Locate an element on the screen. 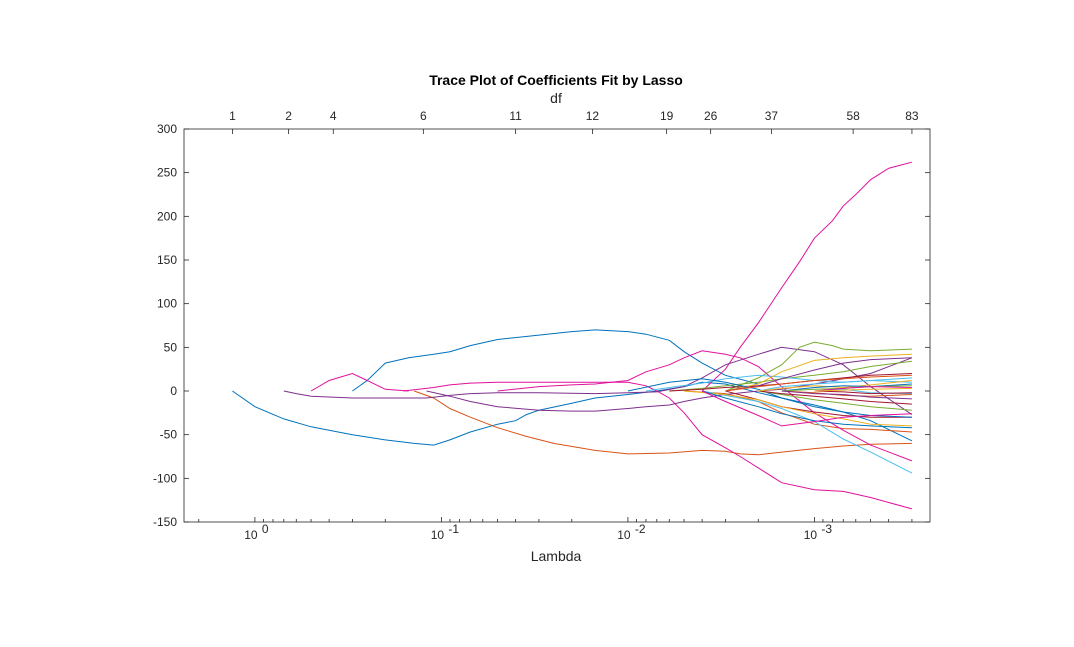 This screenshot has height=647, width=1074. df-tick-label: 2 is located at coordinates (288, 116).